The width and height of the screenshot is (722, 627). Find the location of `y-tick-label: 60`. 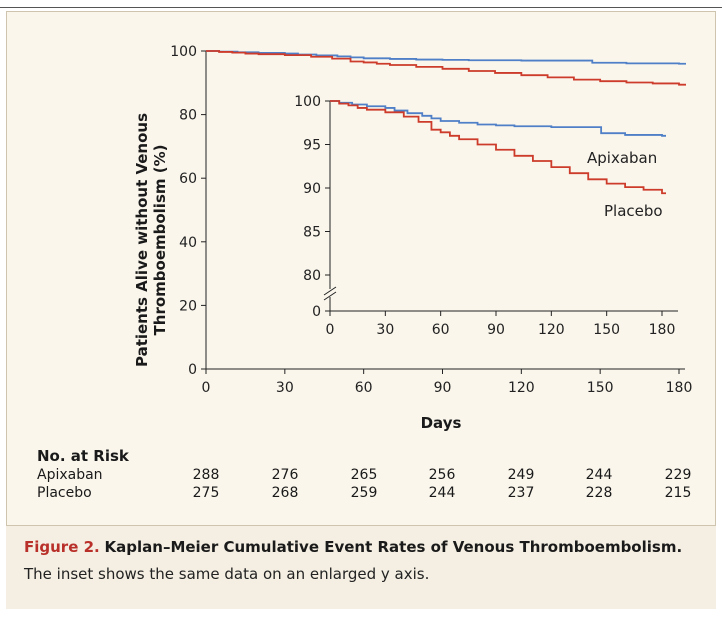

y-tick-label: 60 is located at coordinates (188, 179).